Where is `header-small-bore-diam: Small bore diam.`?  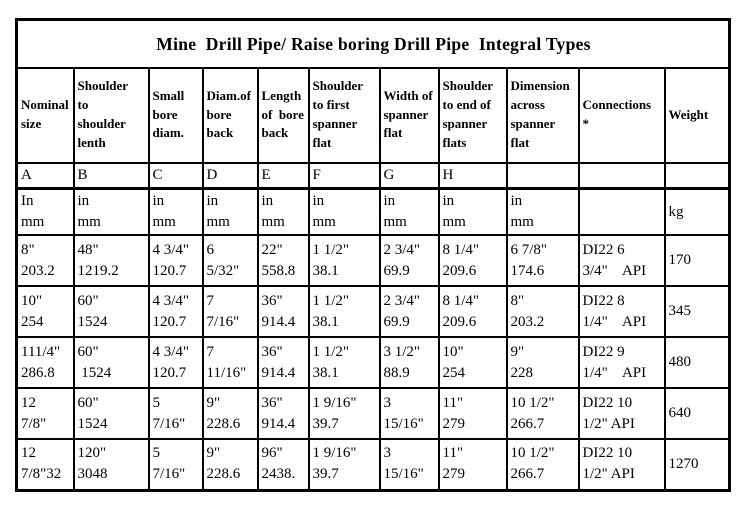 header-small-bore-diam: Small bore diam. is located at coordinates (175, 115).